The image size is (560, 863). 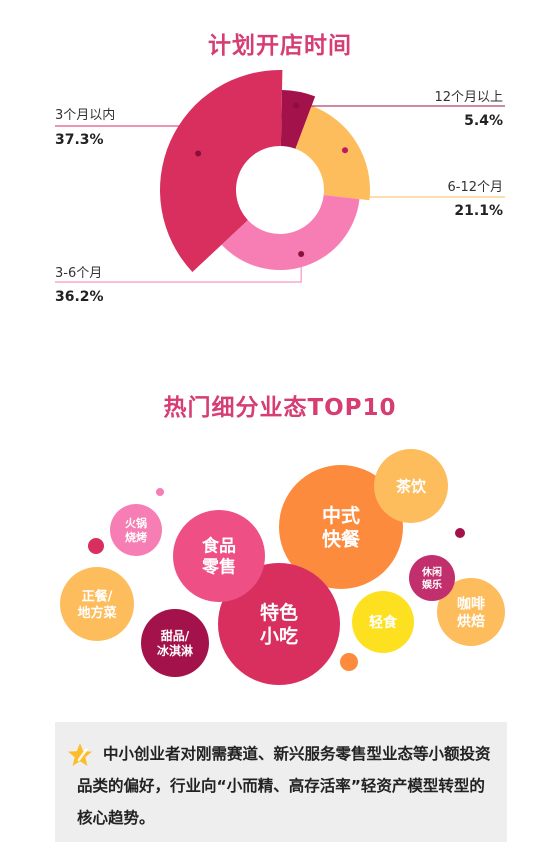 I want to click on bubble-label: 茶饮, so click(x=411, y=486).